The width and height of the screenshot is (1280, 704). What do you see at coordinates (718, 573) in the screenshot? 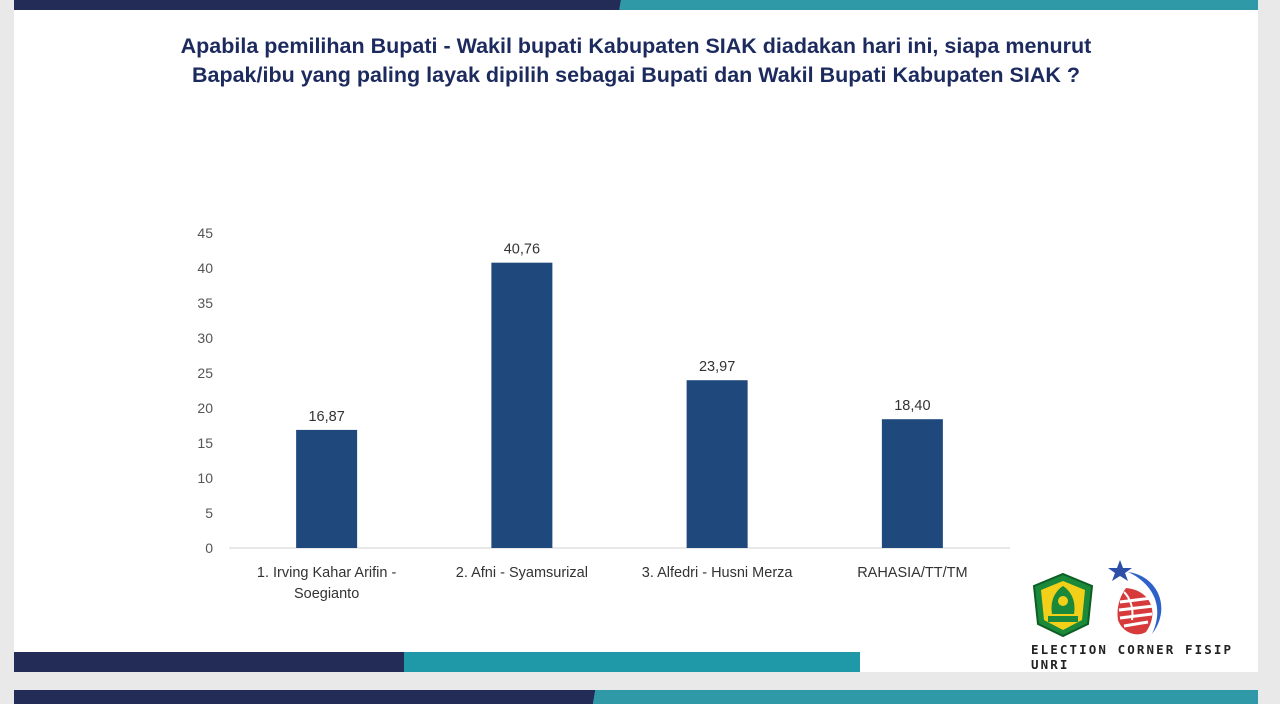
I see `category-label: 3. Alfedri - Husni Merza` at bounding box center [718, 573].